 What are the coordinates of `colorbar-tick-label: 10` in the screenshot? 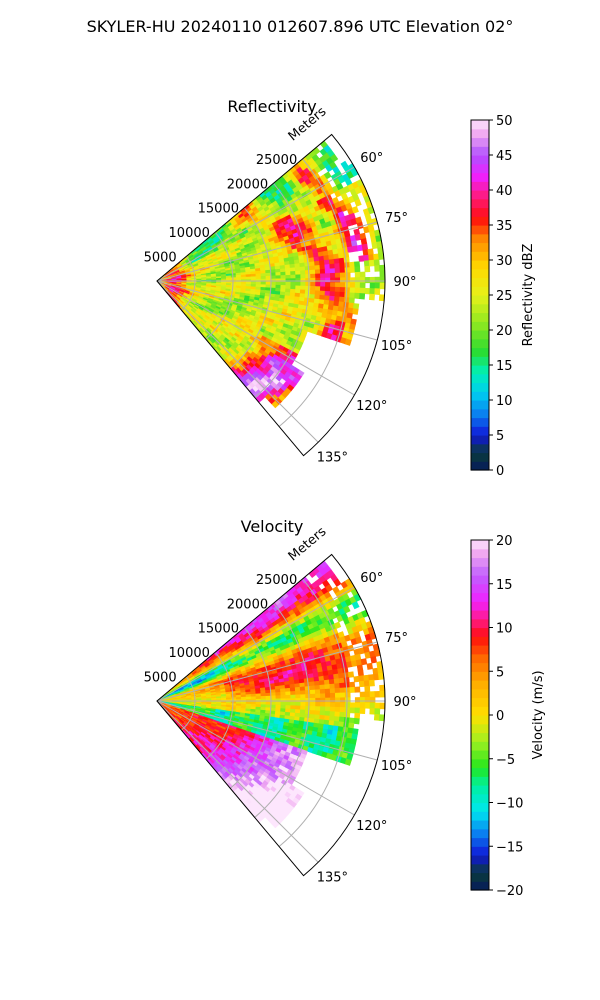 It's located at (504, 401).